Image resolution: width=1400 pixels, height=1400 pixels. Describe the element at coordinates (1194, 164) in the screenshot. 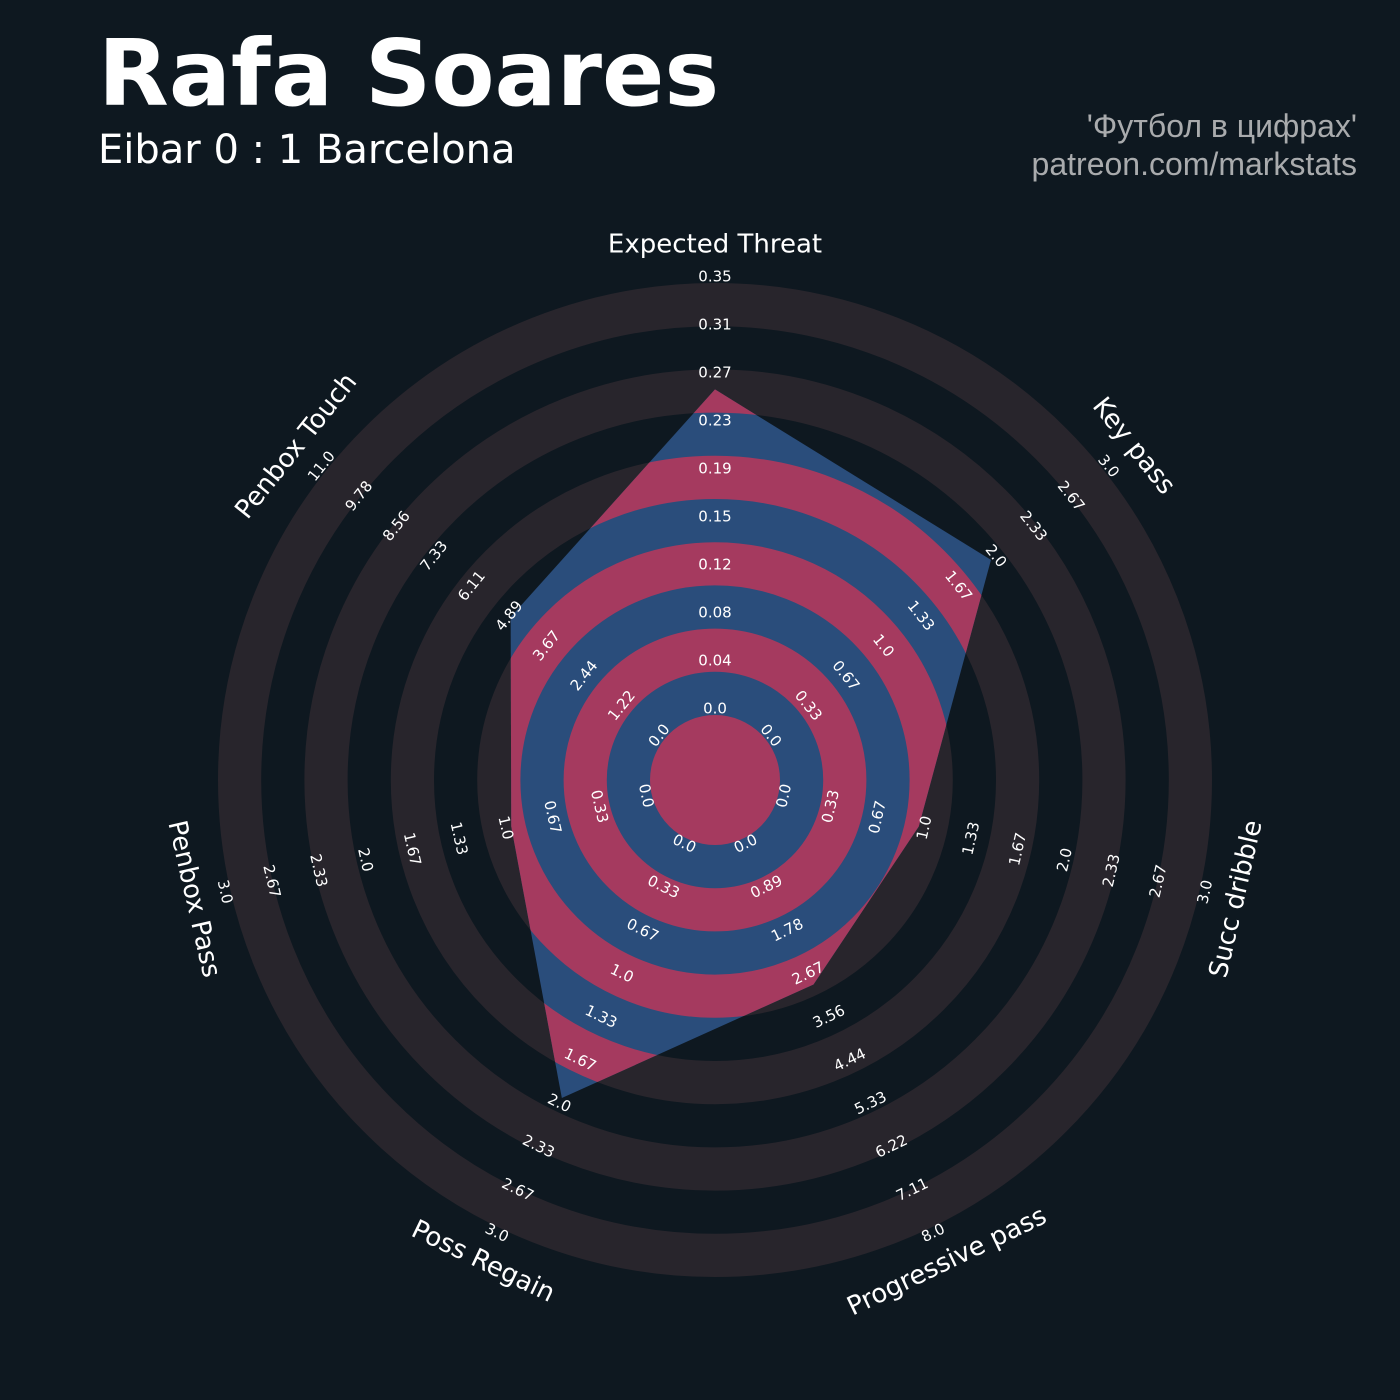

I see `credit: patreon.com/markstats` at that location.